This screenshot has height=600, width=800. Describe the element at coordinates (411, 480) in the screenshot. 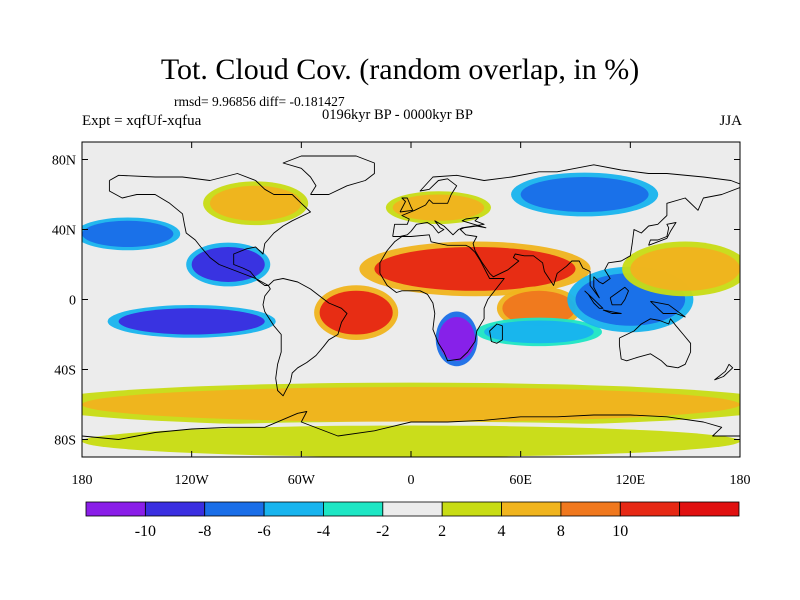

I see `lon-tick-label: 0` at that location.